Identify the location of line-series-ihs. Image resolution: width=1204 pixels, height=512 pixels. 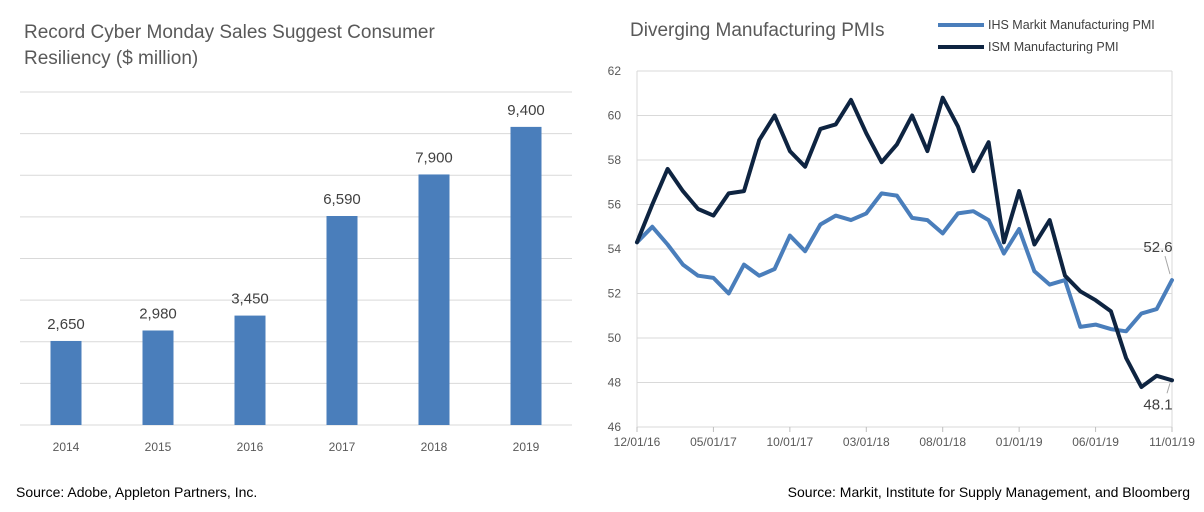
(904, 262).